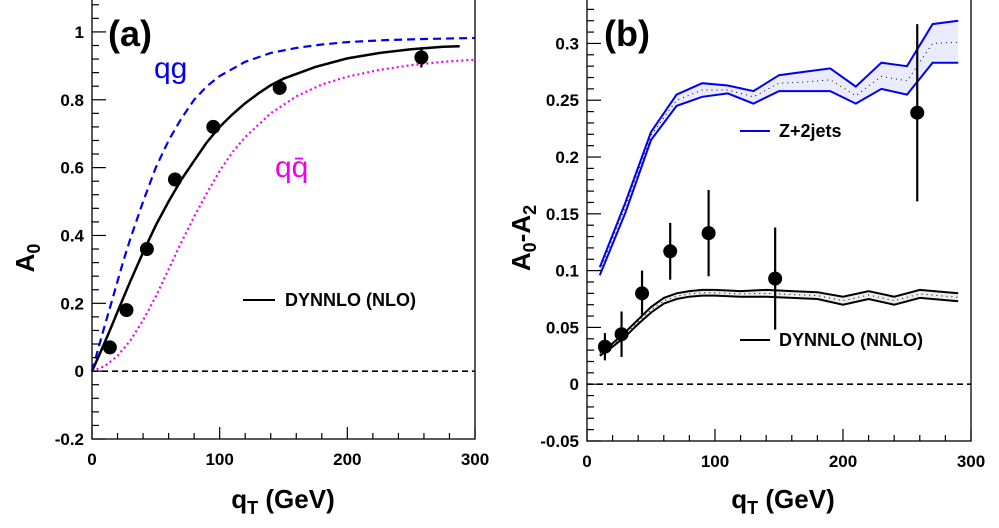 This screenshot has width=999, height=528. What do you see at coordinates (778, 168) in the screenshot?
I see `panel-b-band-zjets-lower` at bounding box center [778, 168].